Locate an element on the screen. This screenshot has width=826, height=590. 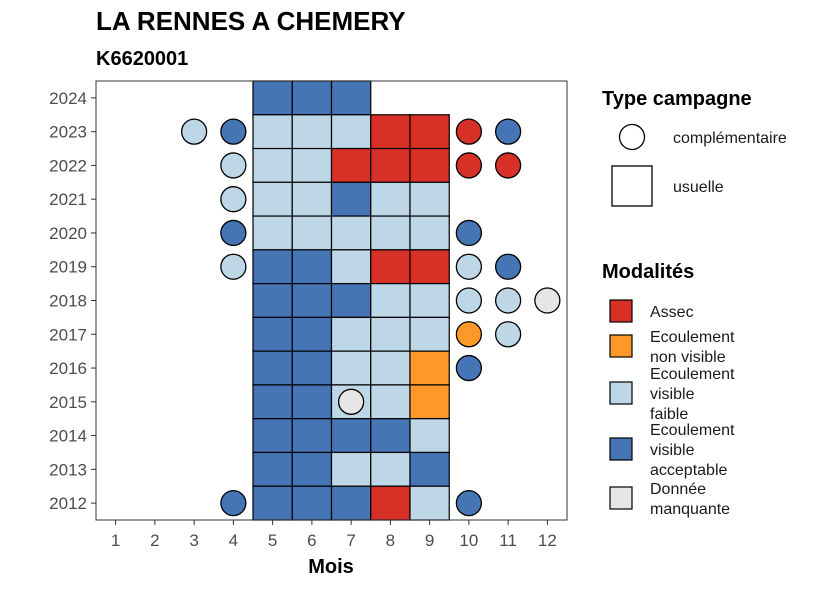
x-tick-label-5: 5 is located at coordinates (272, 540).